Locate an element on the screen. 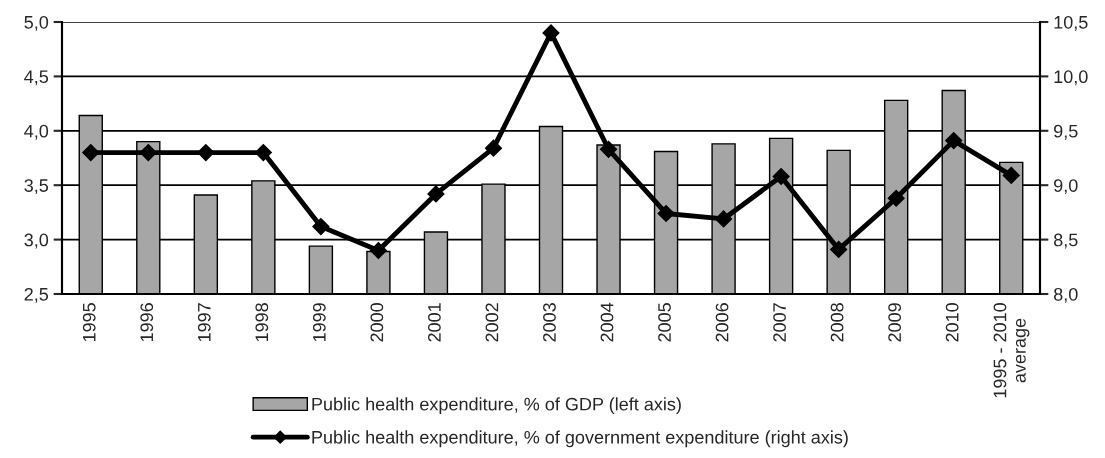  y-tick-label: 4,5 is located at coordinates (36, 78).